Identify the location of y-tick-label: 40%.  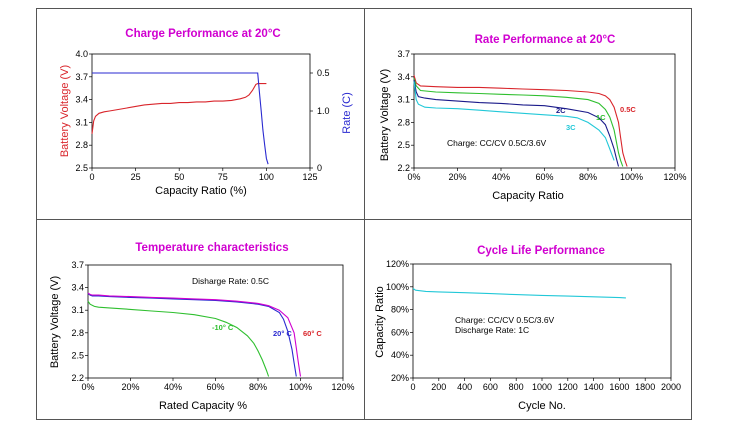
(400, 355).